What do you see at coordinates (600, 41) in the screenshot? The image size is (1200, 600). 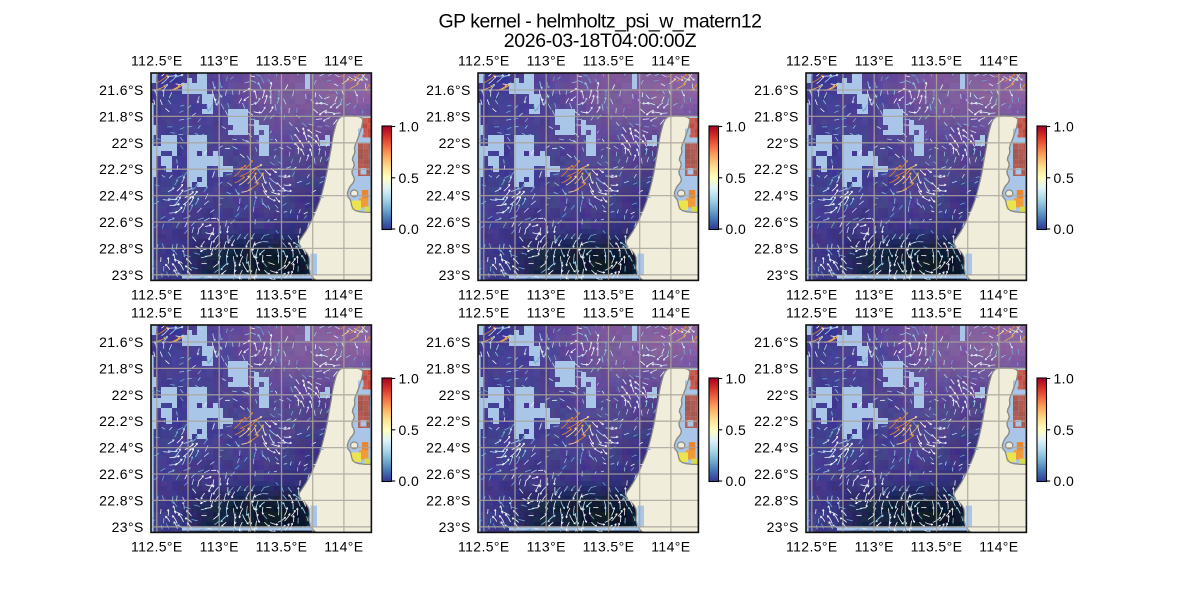 I see `svg-text: 2026-03-18T04:00:00Z` at bounding box center [600, 41].